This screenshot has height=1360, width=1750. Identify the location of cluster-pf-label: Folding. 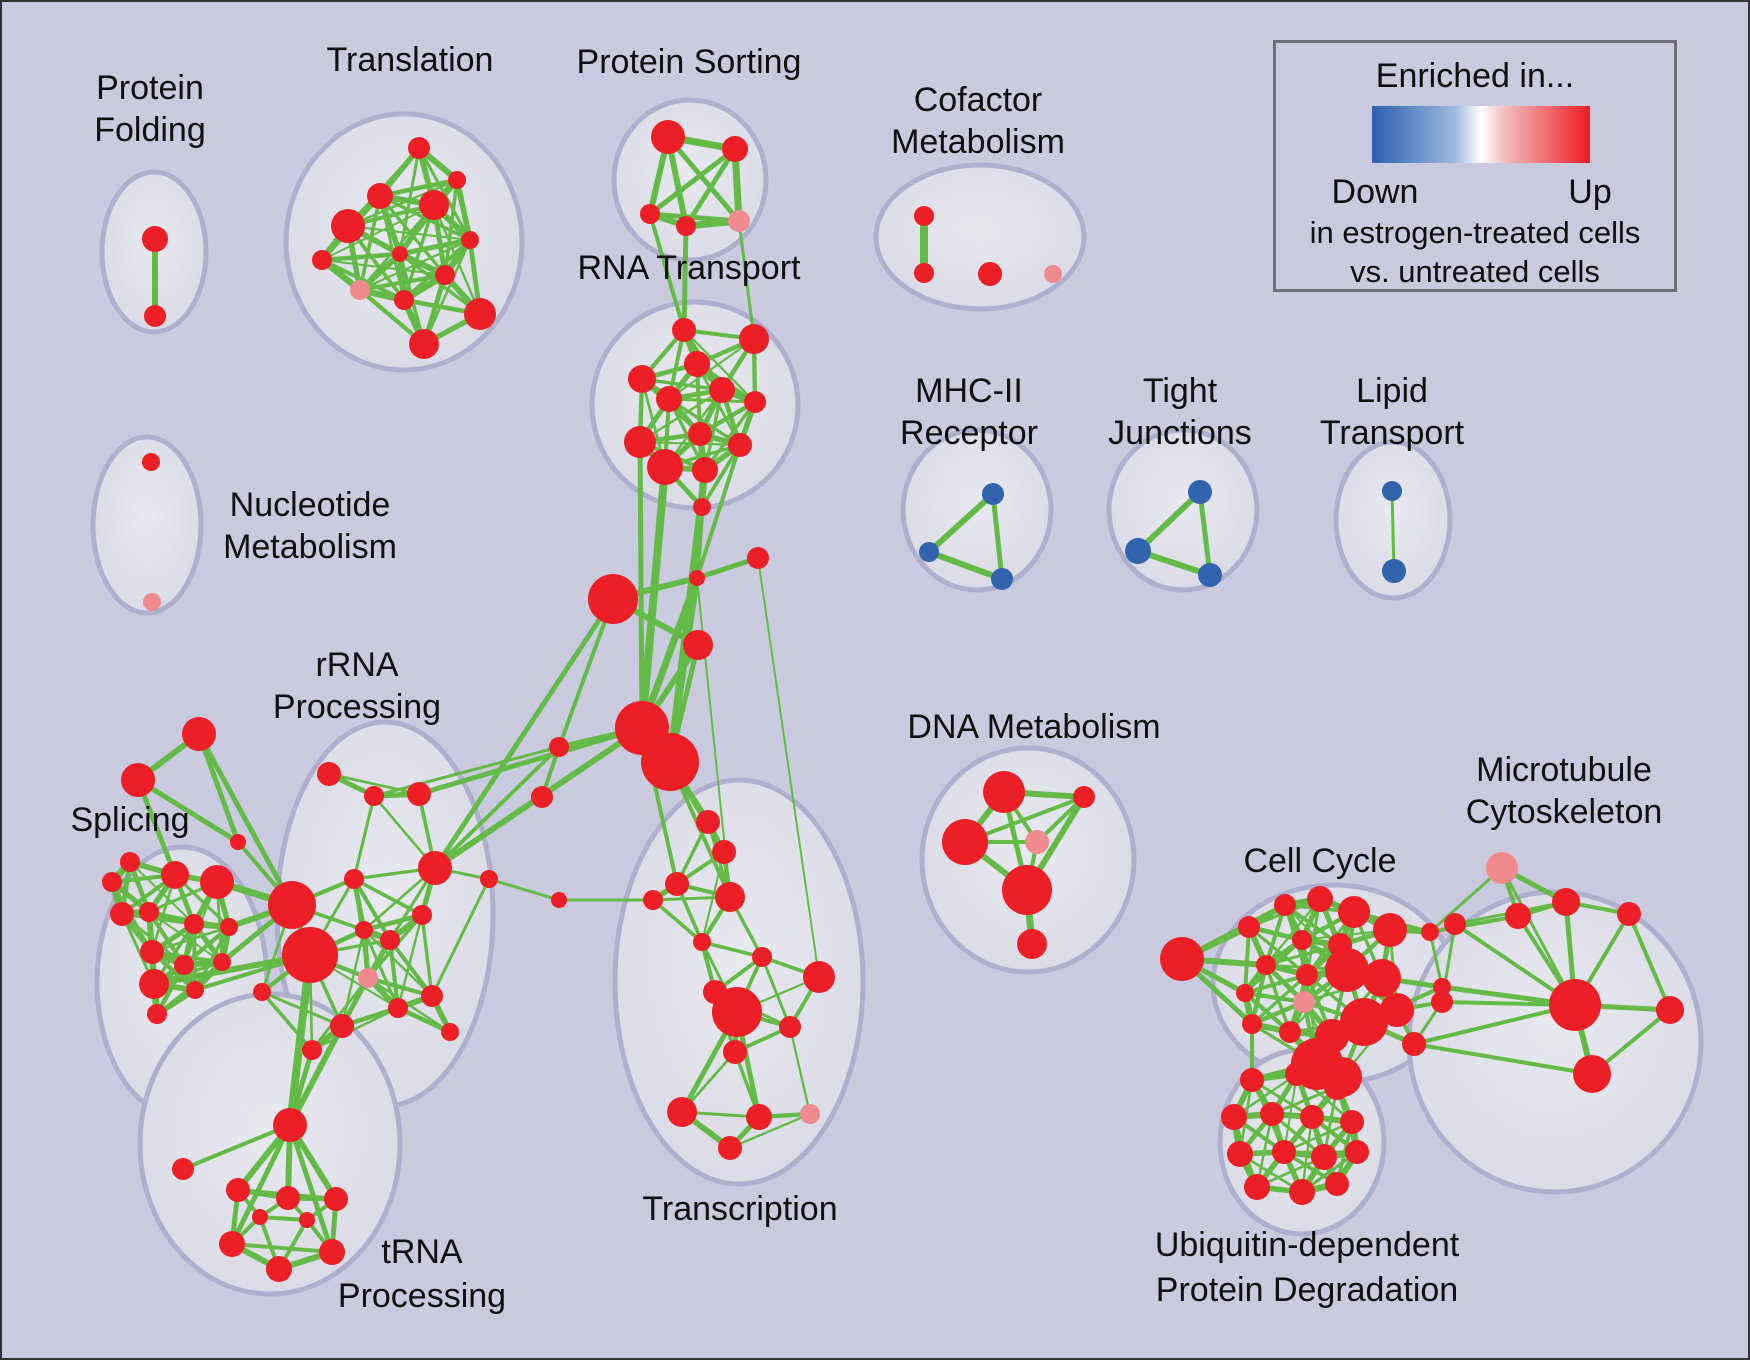
(150, 130).